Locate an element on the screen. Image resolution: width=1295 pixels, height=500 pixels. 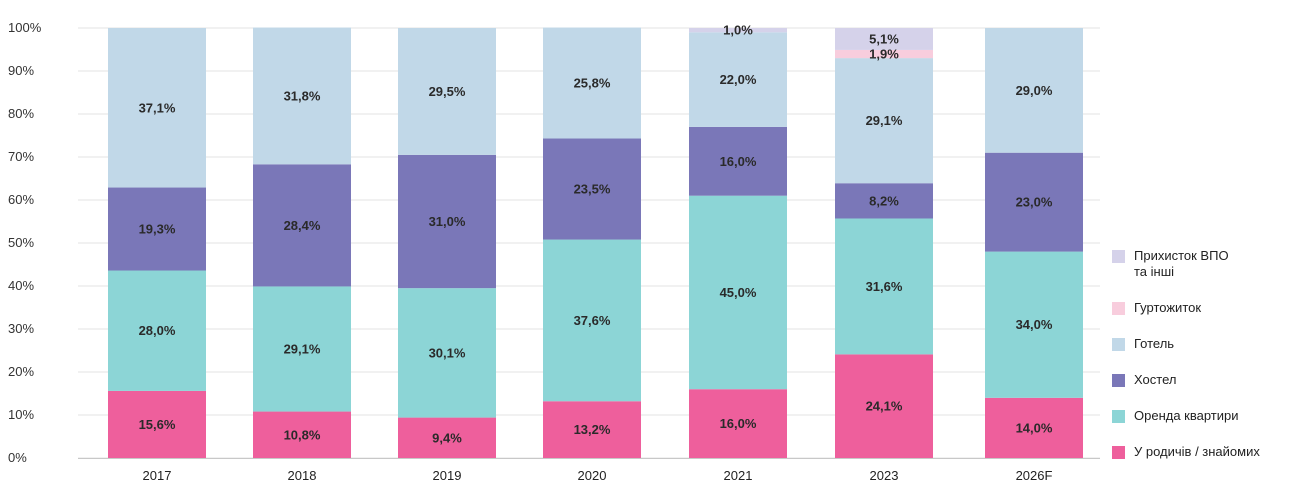
data-label: 25,8% is located at coordinates (592, 83).